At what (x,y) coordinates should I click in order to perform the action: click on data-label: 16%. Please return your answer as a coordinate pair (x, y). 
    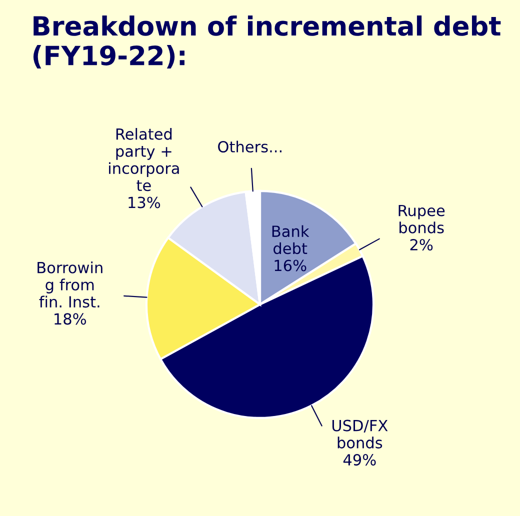
    Looking at the image, I should click on (290, 266).